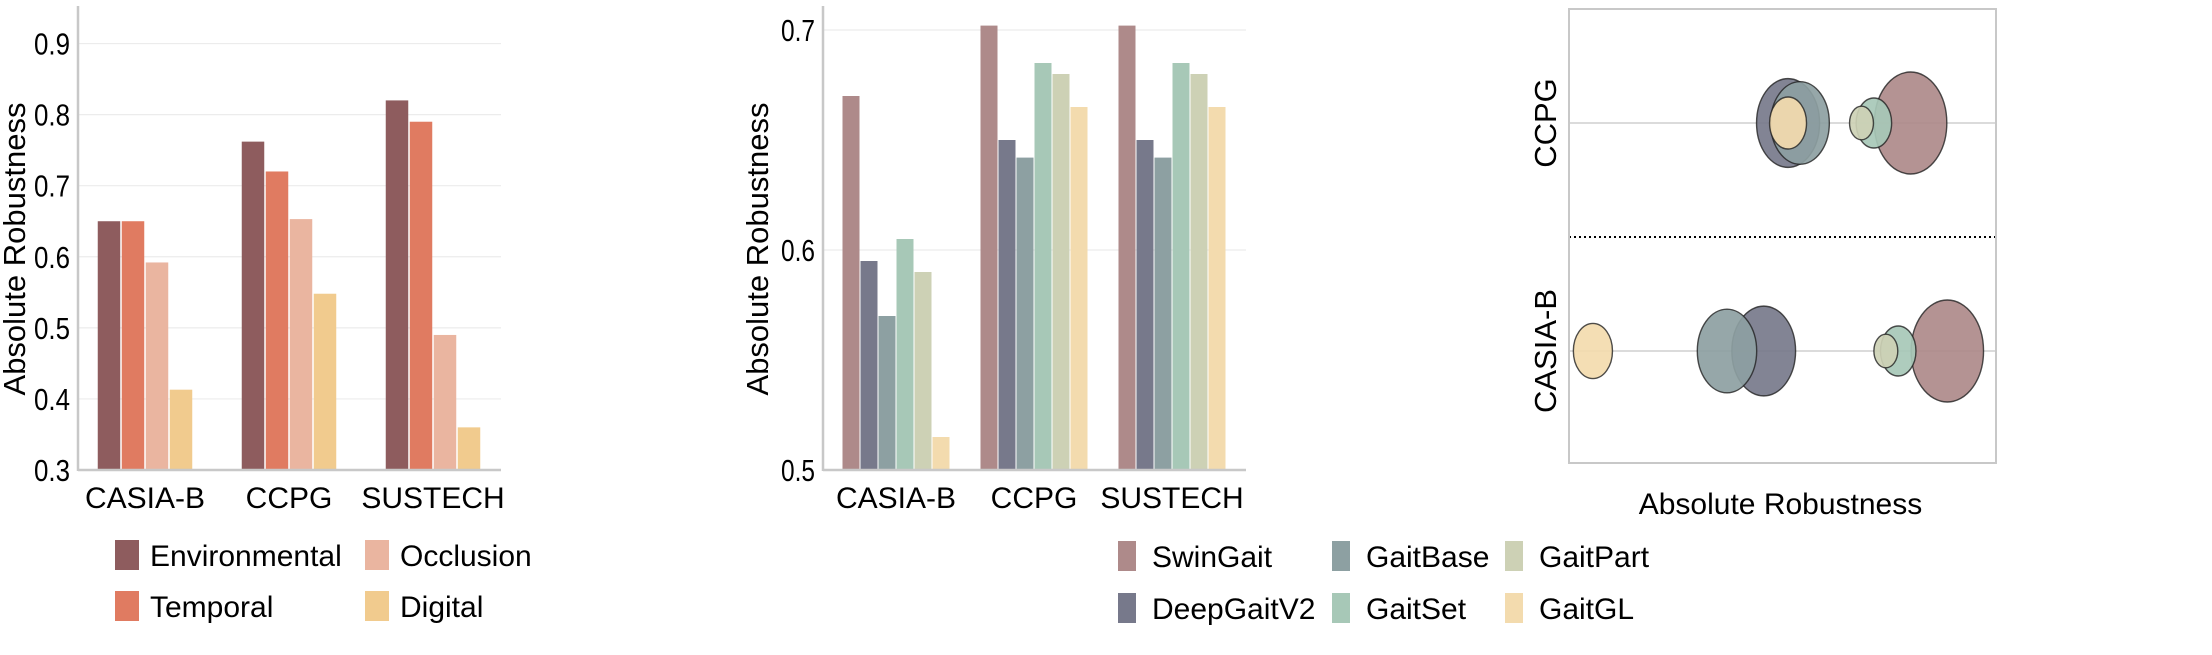 This screenshot has width=2212, height=655. Describe the element at coordinates (52, 470) in the screenshot. I see `y-tick-label: 0.3` at that location.